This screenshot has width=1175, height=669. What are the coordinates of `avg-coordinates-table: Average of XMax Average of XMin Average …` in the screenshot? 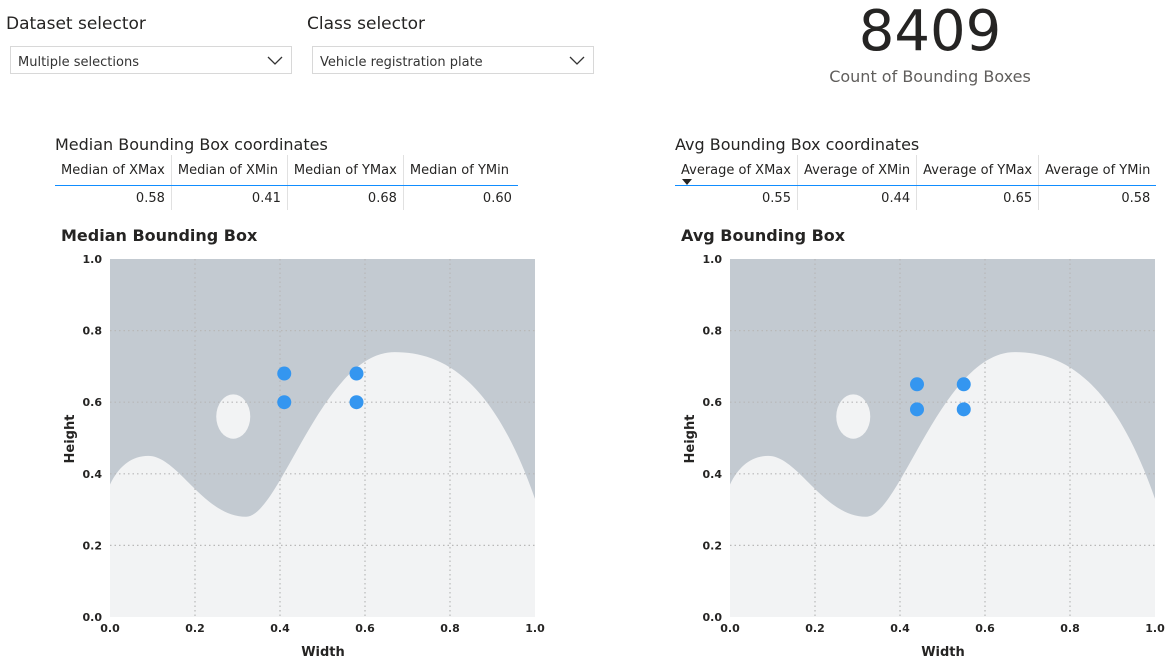 It's located at (916, 182).